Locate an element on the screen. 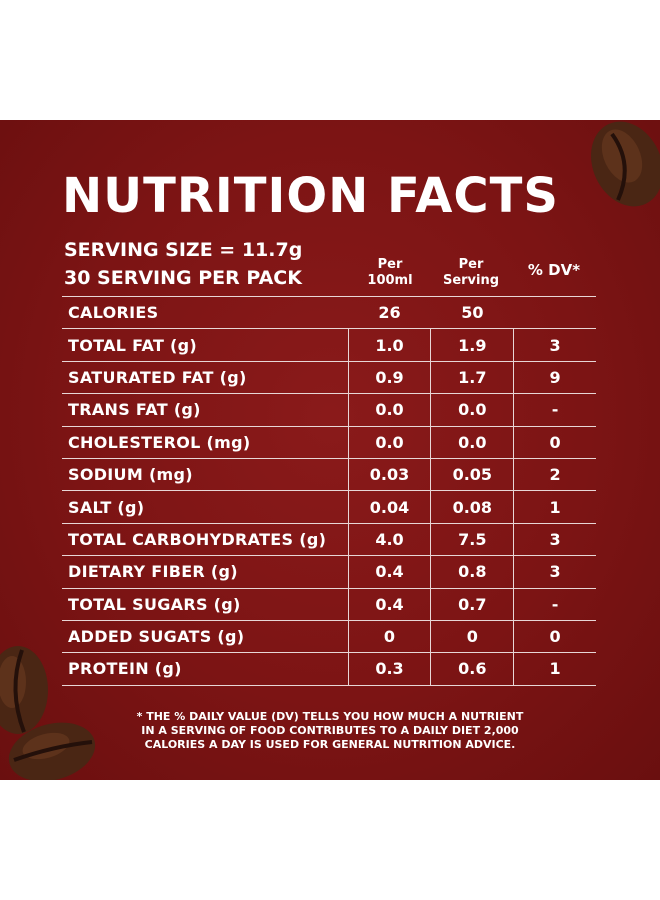 This screenshot has height=900, width=660. table-row: CHOLESTEROL (mg) 0.0 0.0 0 is located at coordinates (329, 442).